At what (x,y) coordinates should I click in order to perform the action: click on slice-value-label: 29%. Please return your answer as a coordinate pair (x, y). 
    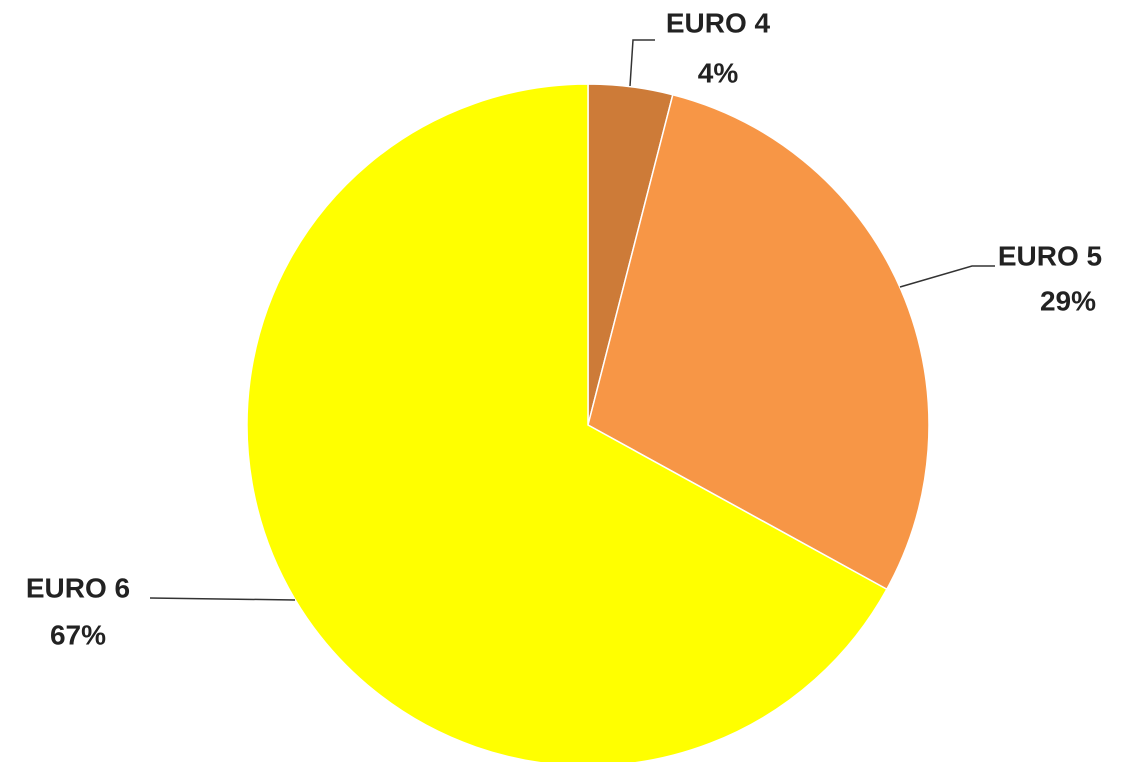
    Looking at the image, I should click on (1068, 300).